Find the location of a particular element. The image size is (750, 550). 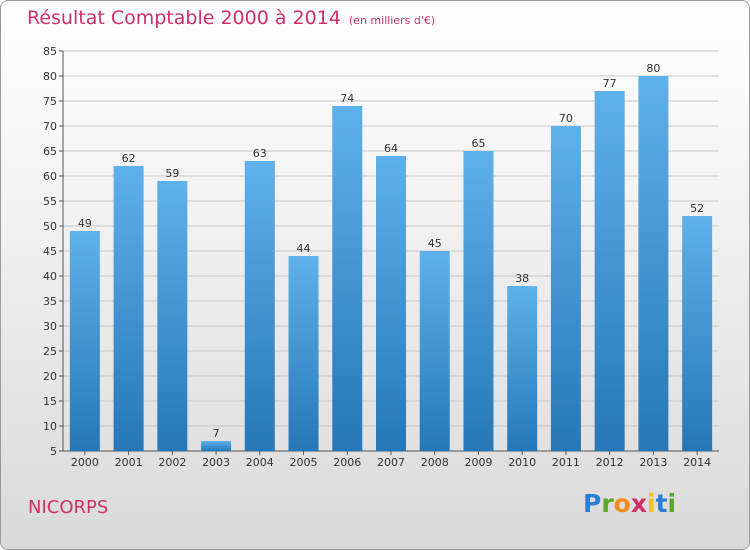

y-tick-label: 40 is located at coordinates (50, 276).